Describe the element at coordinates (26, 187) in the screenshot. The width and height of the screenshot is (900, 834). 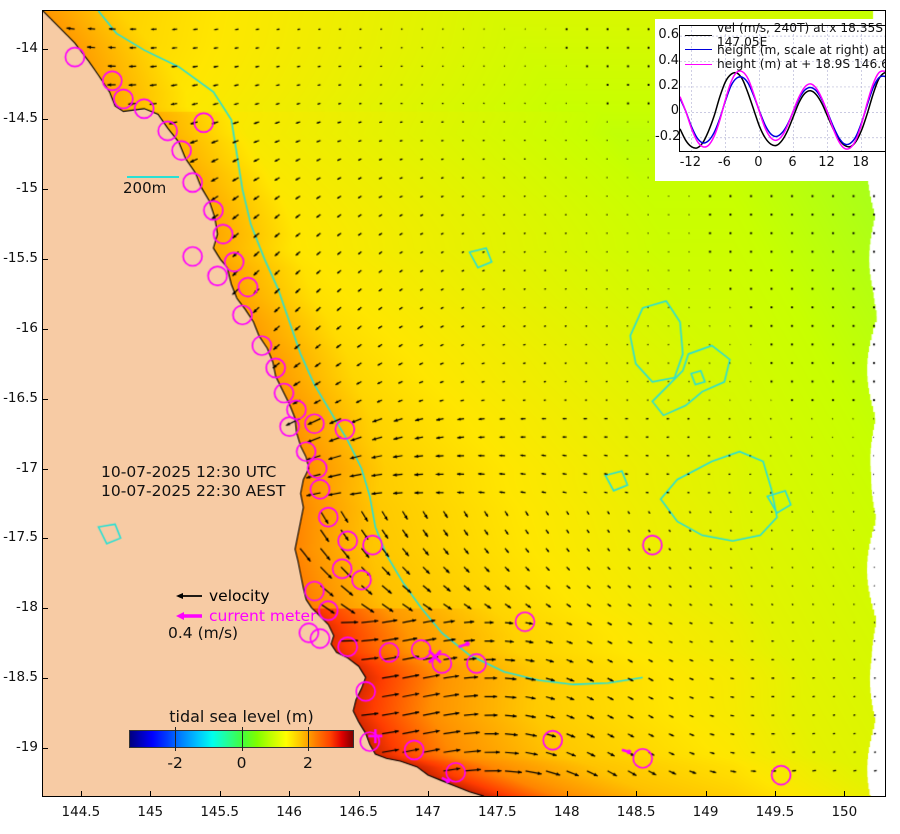
I see `y-tick-label: -15` at that location.